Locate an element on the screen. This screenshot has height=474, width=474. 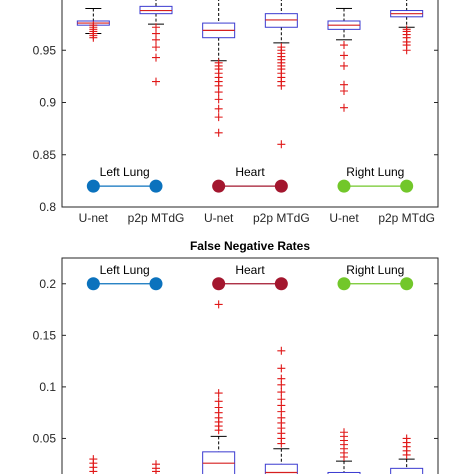
y-tick-label: 0.9 is located at coordinates (47, 103).